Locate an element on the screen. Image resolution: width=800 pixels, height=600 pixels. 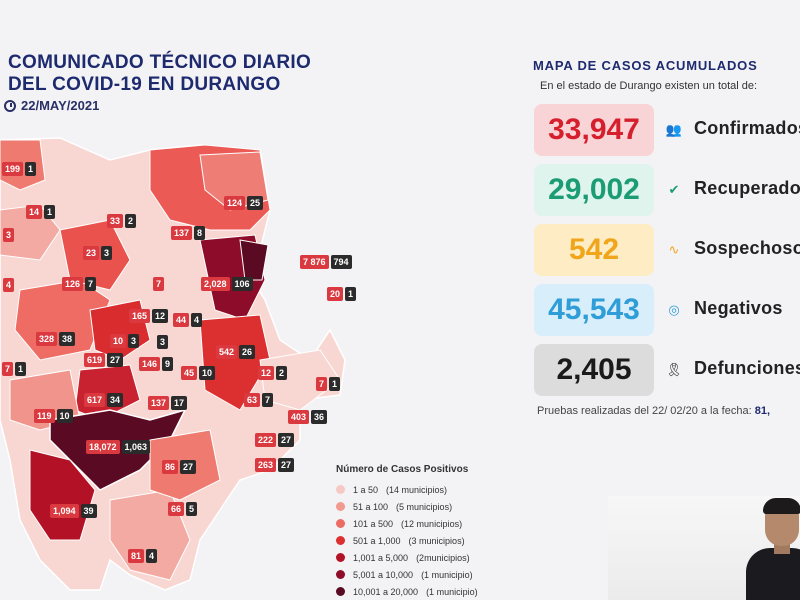
legend-label: 101 a 500 is located at coordinates (373, 523).